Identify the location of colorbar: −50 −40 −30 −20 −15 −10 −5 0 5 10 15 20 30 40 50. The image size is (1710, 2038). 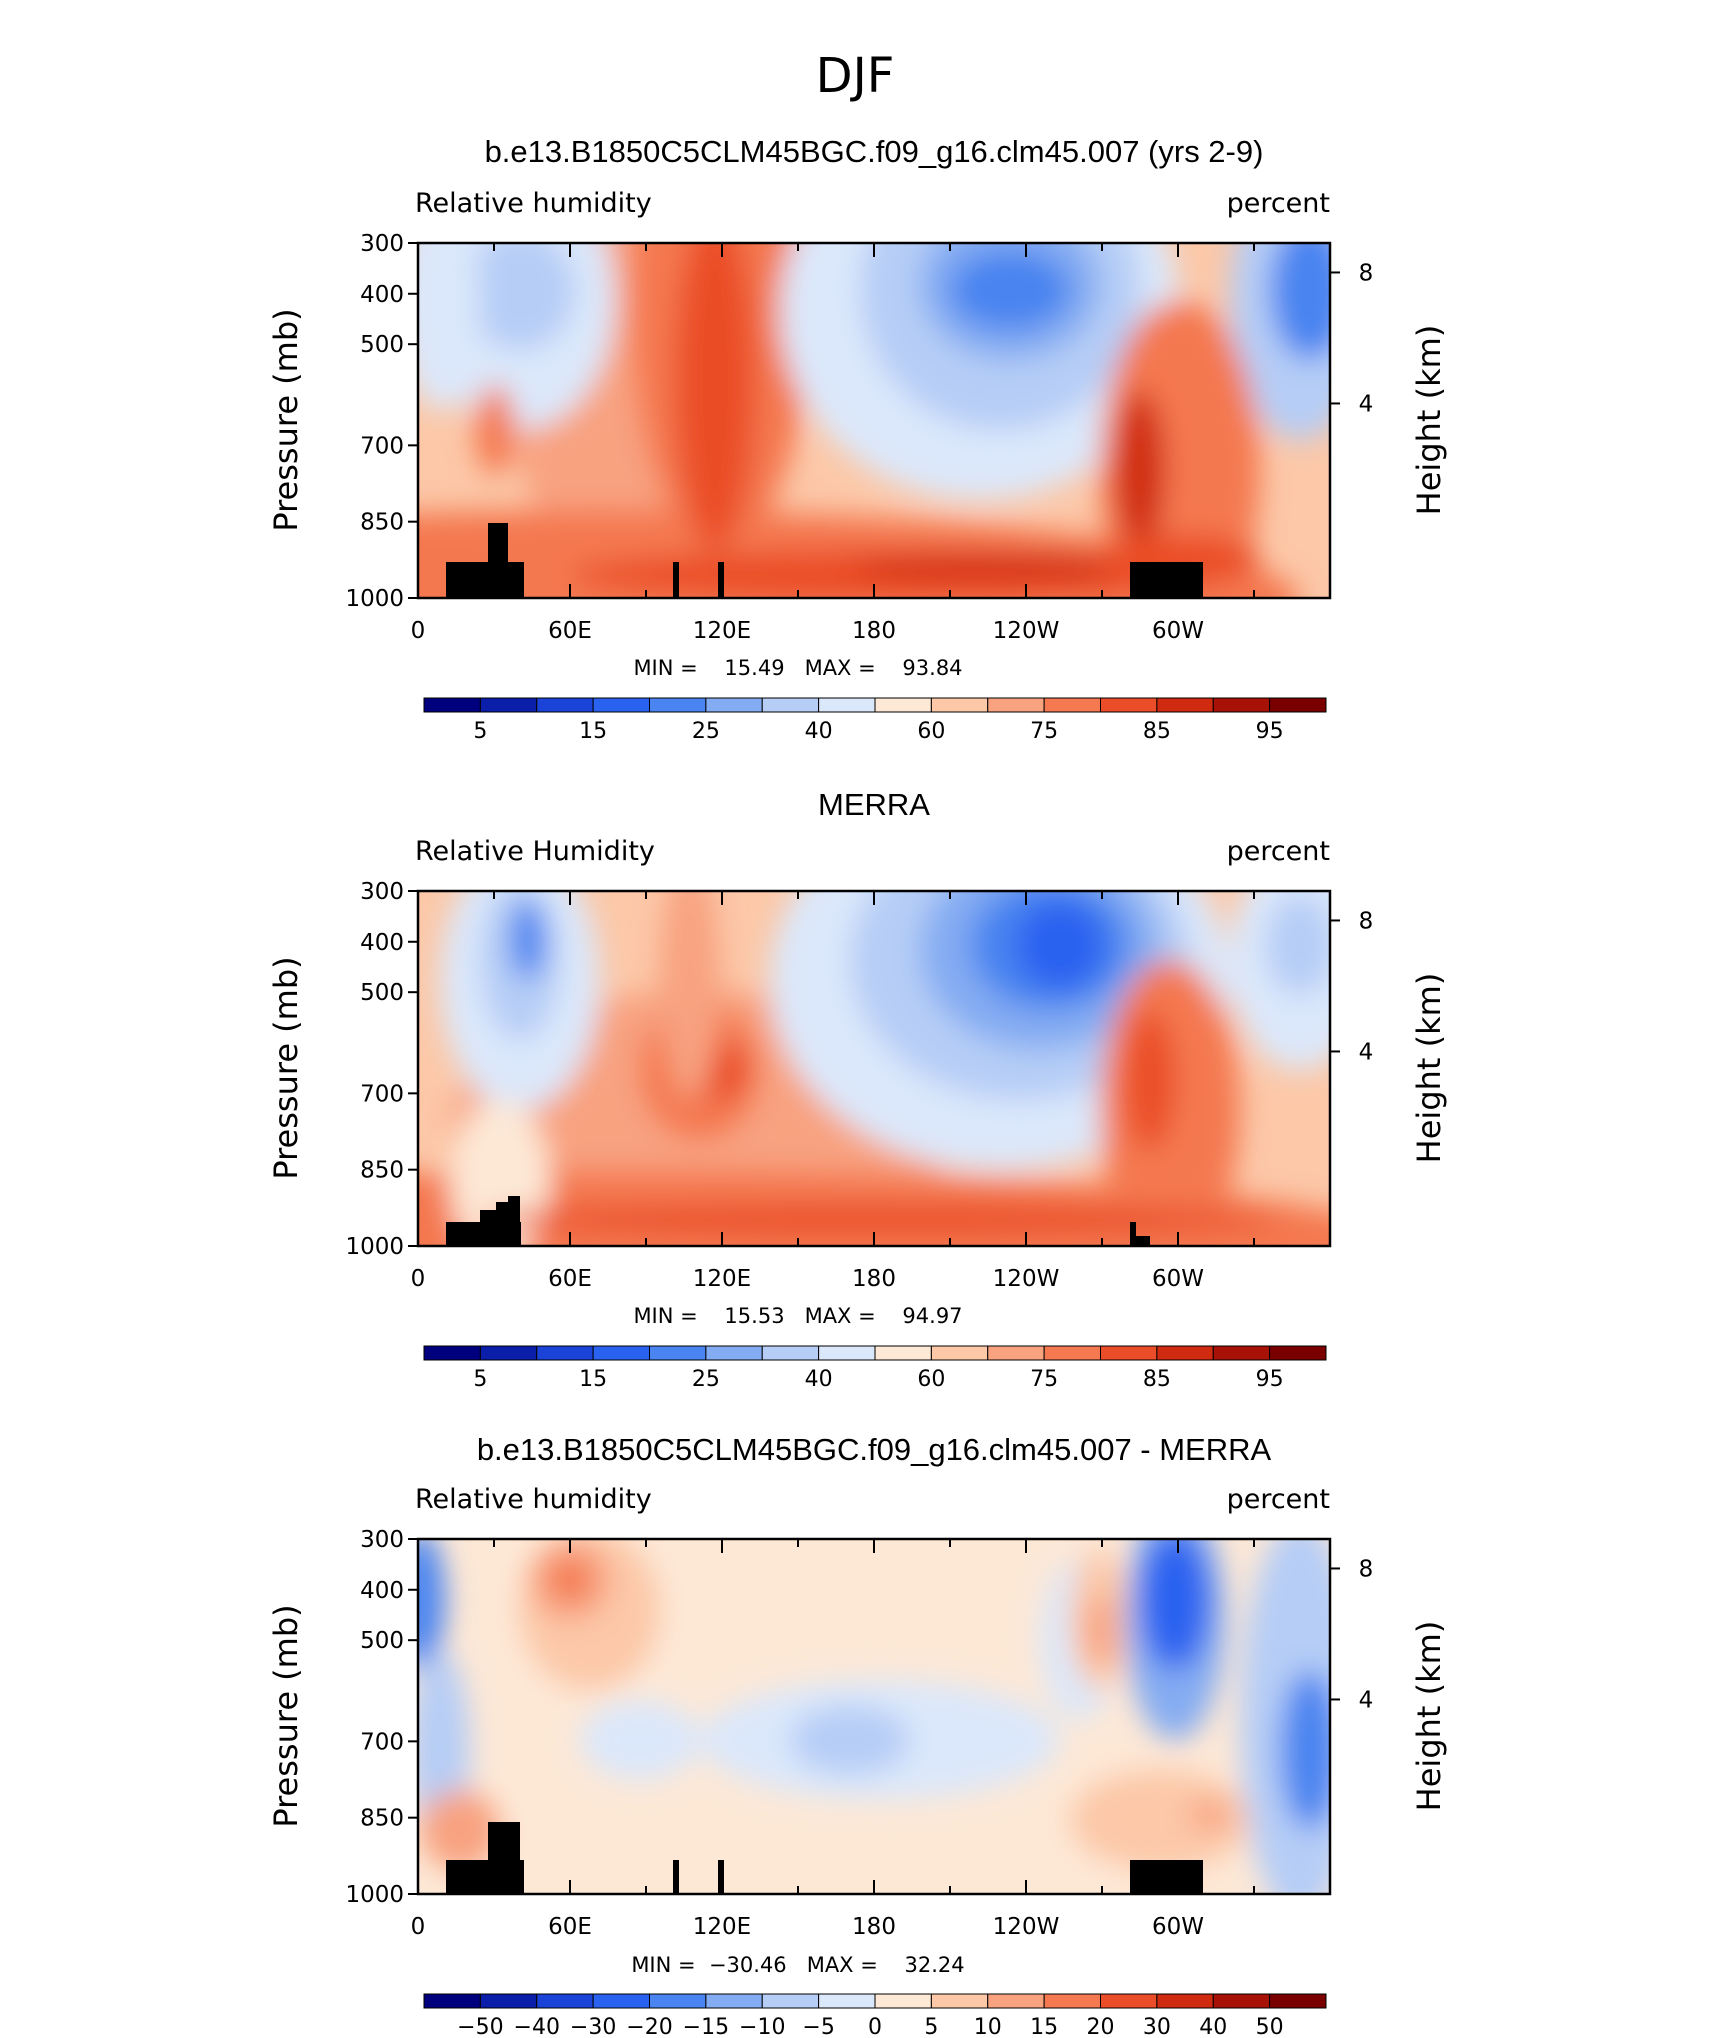
(875, 2015).